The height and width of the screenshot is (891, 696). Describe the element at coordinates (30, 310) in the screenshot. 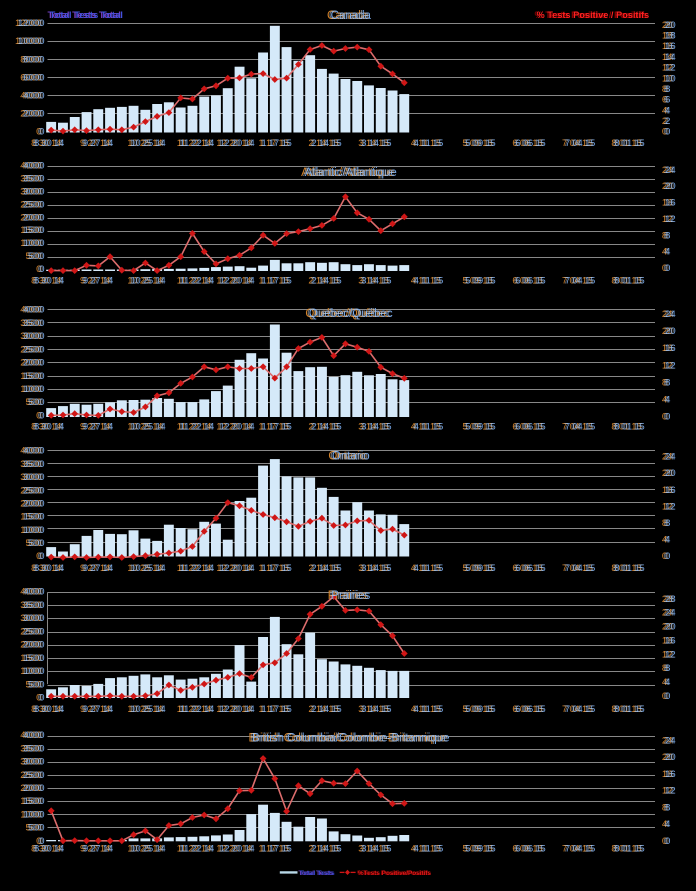

I see `svg-text: 4000` at that location.